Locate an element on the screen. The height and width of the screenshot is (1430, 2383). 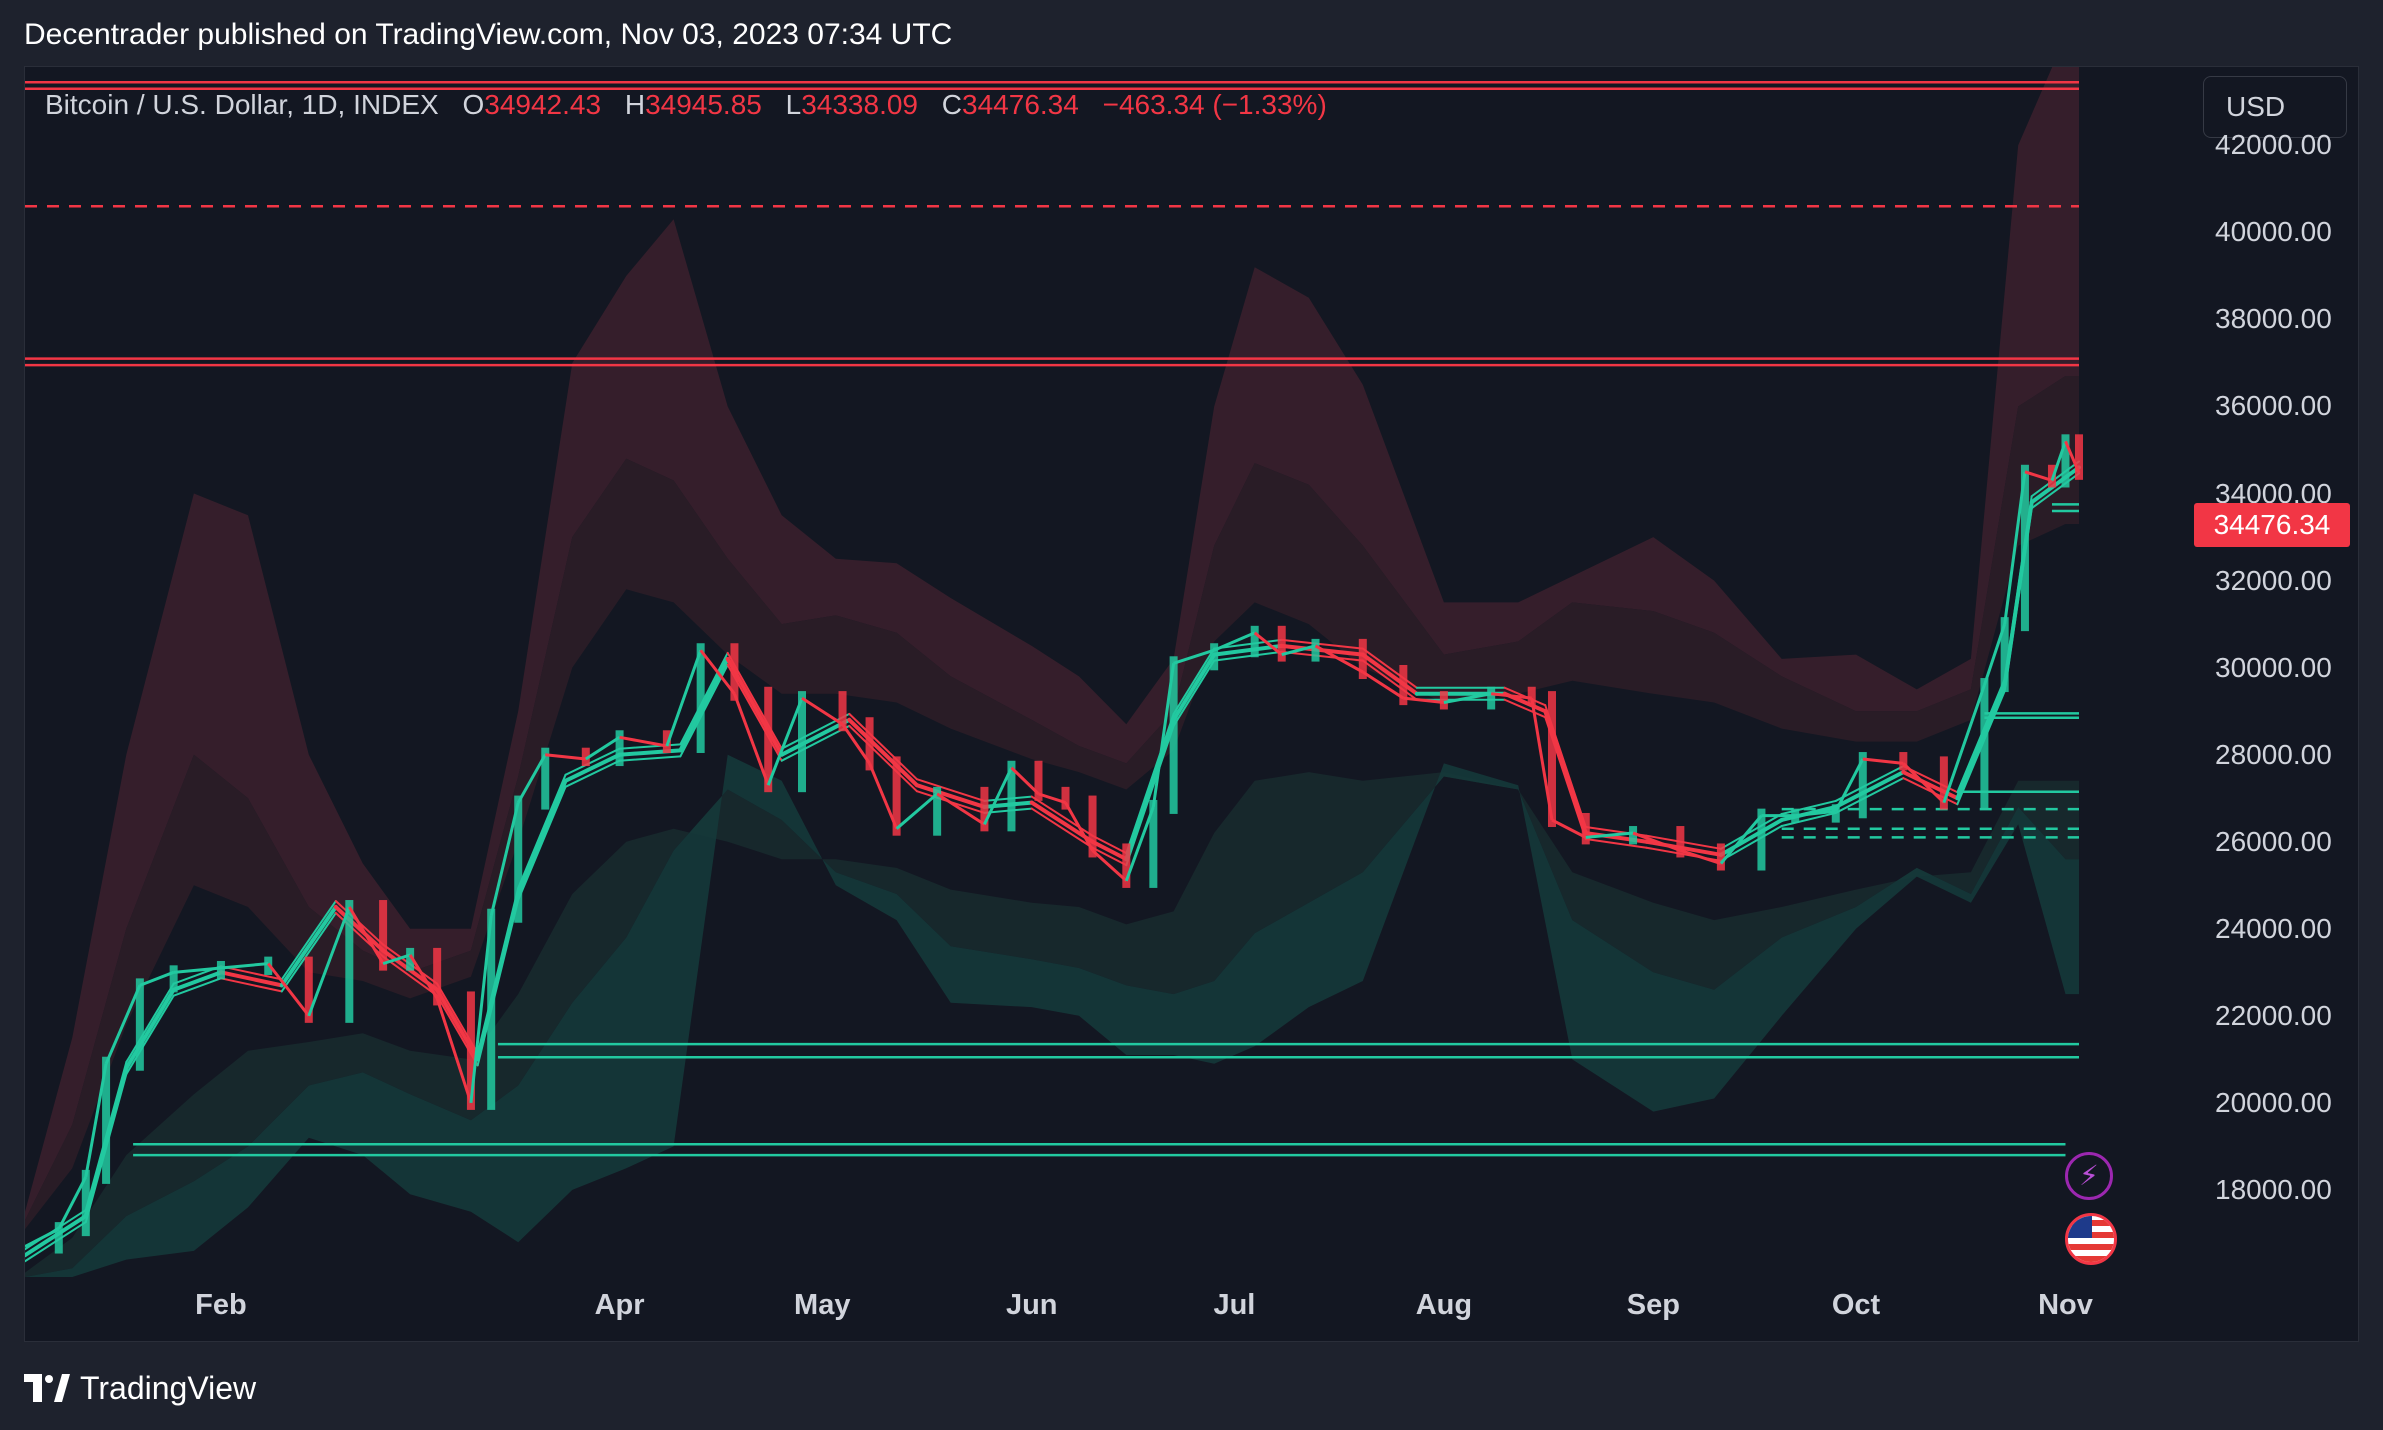
change-value: −463.34 (−1.33%) is located at coordinates (1214, 104).